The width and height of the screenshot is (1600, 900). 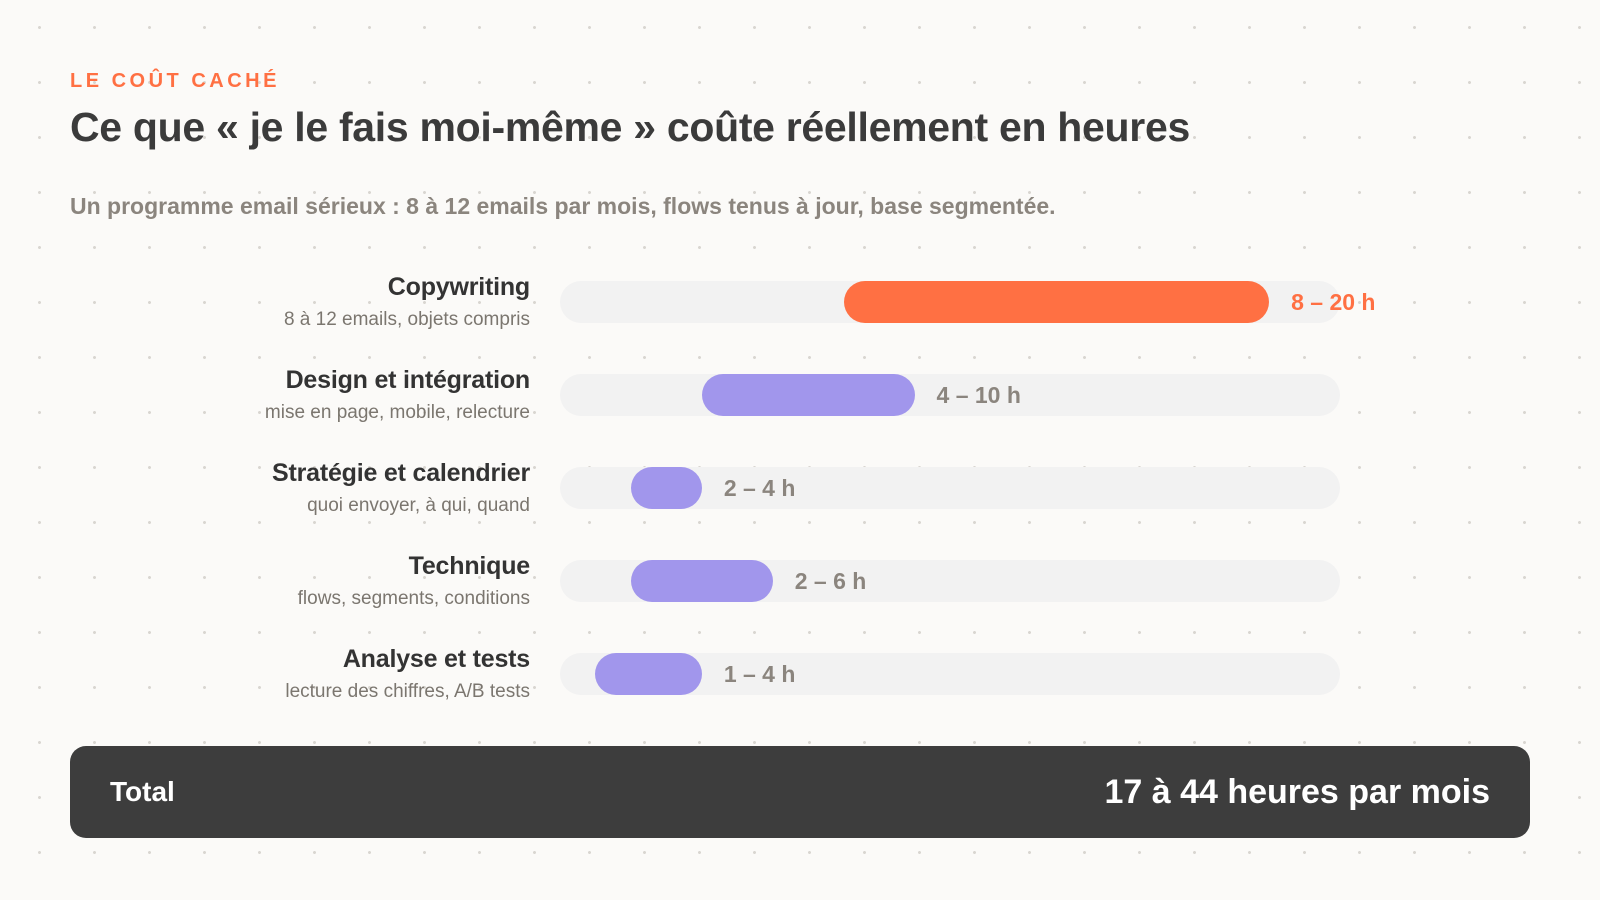 I want to click on category-name: Copywriting, so click(x=458, y=287).